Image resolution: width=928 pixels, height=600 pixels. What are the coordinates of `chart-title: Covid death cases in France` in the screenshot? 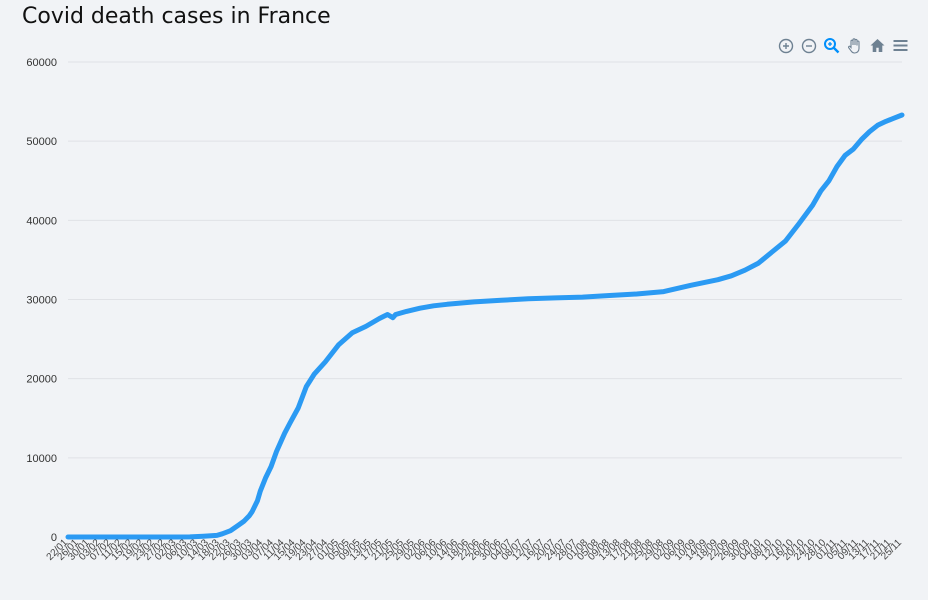 It's located at (176, 16).